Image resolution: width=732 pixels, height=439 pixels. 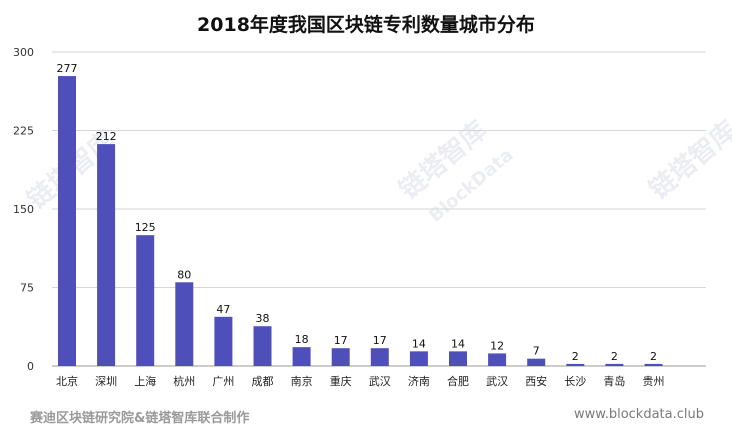 What do you see at coordinates (302, 339) in the screenshot?
I see `data-label: 18` at bounding box center [302, 339].